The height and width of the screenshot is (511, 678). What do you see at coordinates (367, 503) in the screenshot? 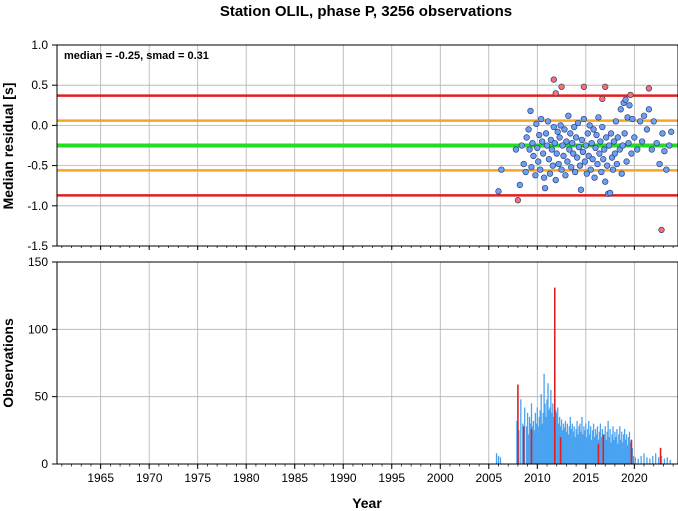
I see `x-axis-label: Year` at bounding box center [367, 503].